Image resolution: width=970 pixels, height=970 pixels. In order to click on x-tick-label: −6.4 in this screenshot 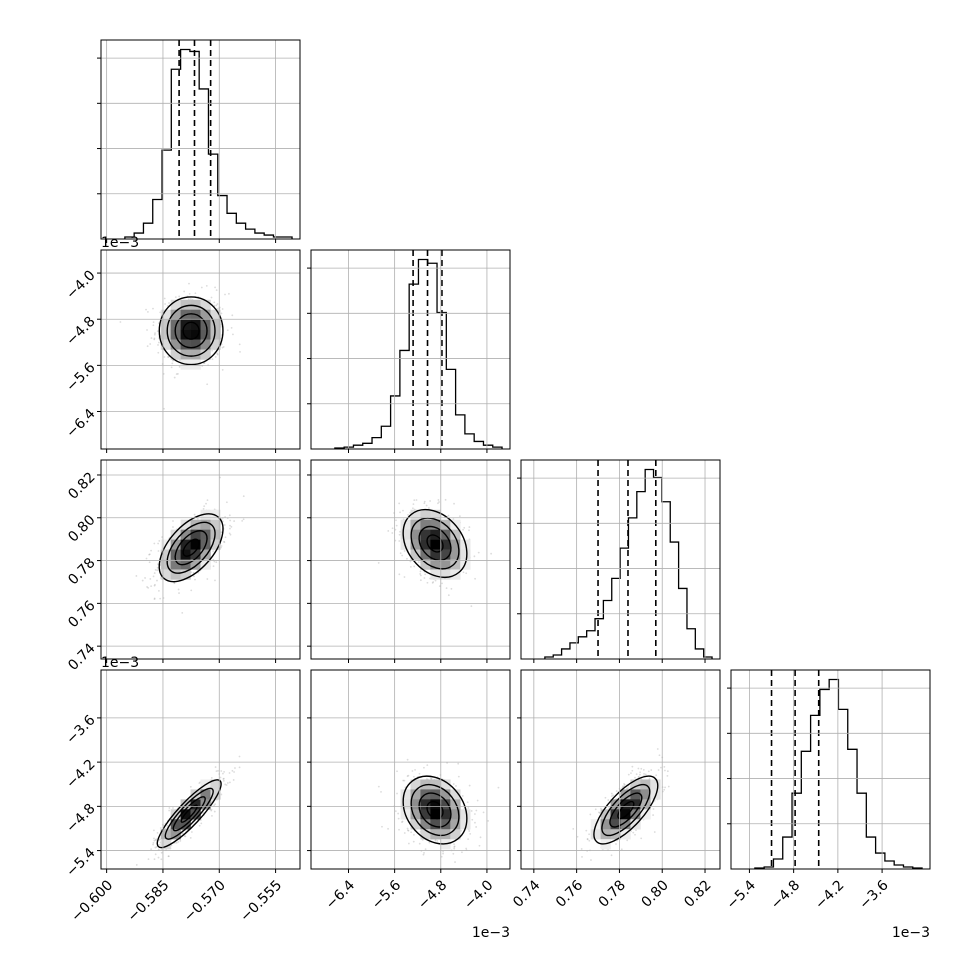, I will do `click(340, 894)`.